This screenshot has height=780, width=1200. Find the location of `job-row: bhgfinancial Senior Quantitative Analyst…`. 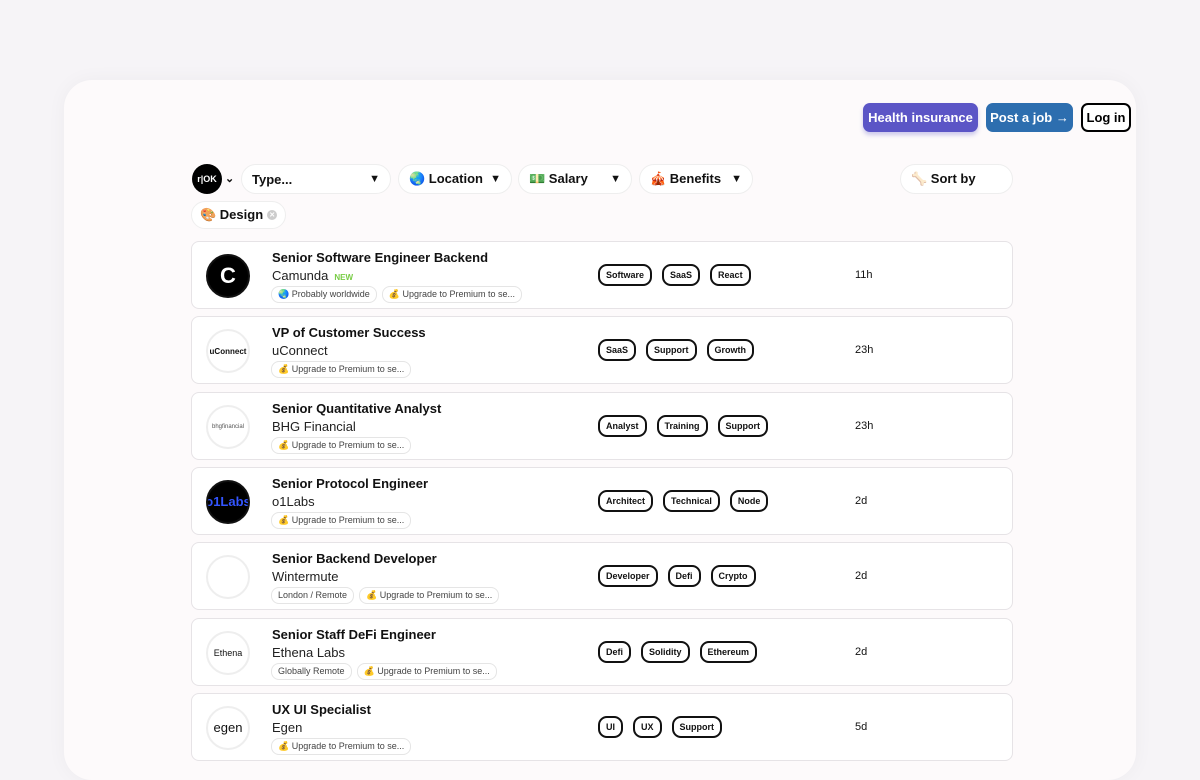

job-row: bhgfinancial Senior Quantitative Analyst… is located at coordinates (602, 425).